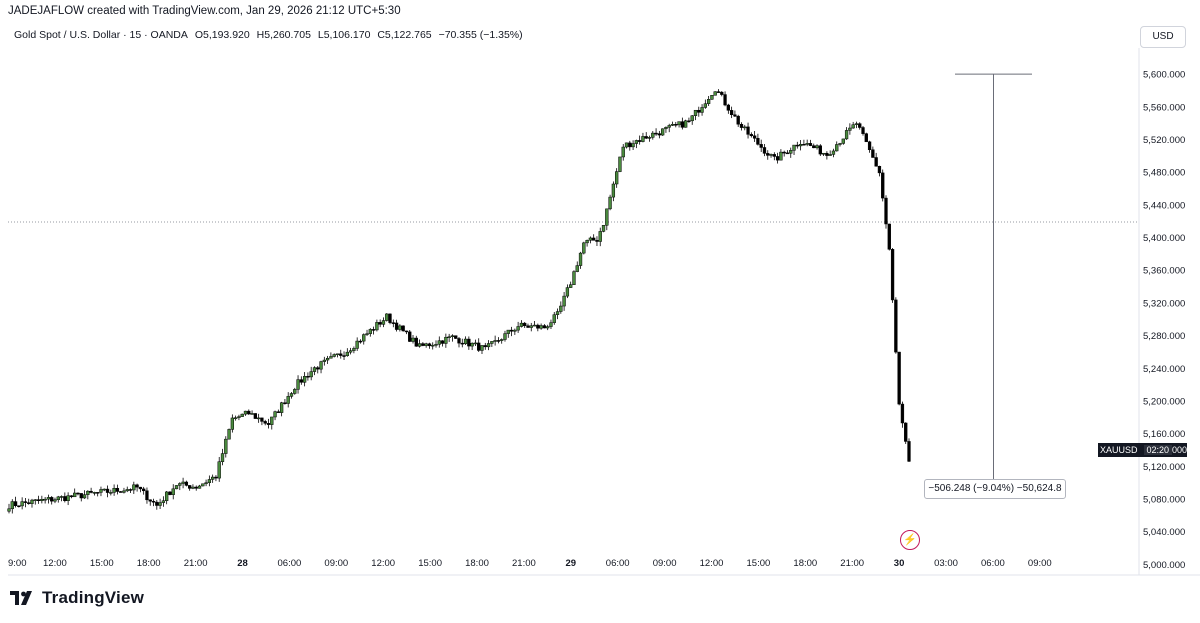 Image resolution: width=1200 pixels, height=623 pixels. Describe the element at coordinates (1164, 434) in the screenshot. I see `y-tick-label: 5,160.000` at that location.